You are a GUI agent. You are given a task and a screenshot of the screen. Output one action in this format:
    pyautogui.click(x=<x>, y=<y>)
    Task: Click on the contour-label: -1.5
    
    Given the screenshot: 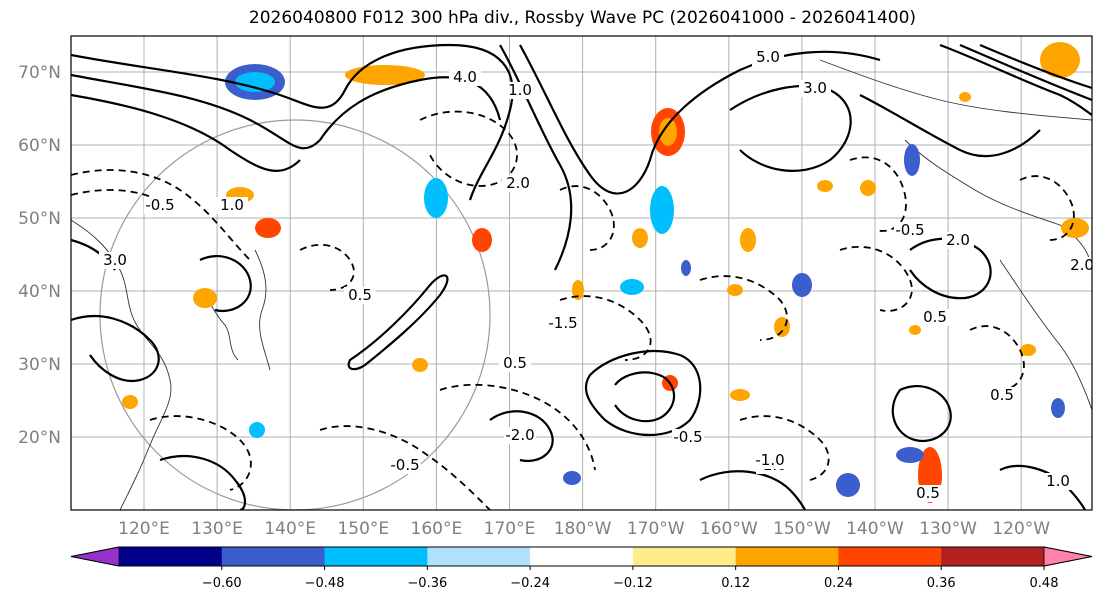 What is the action you would take?
    pyautogui.click(x=562, y=323)
    